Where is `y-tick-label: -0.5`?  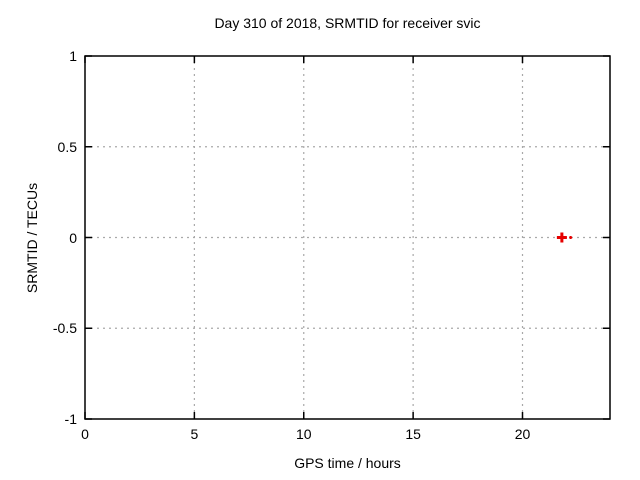 y-tick-label: -0.5 is located at coordinates (64, 328).